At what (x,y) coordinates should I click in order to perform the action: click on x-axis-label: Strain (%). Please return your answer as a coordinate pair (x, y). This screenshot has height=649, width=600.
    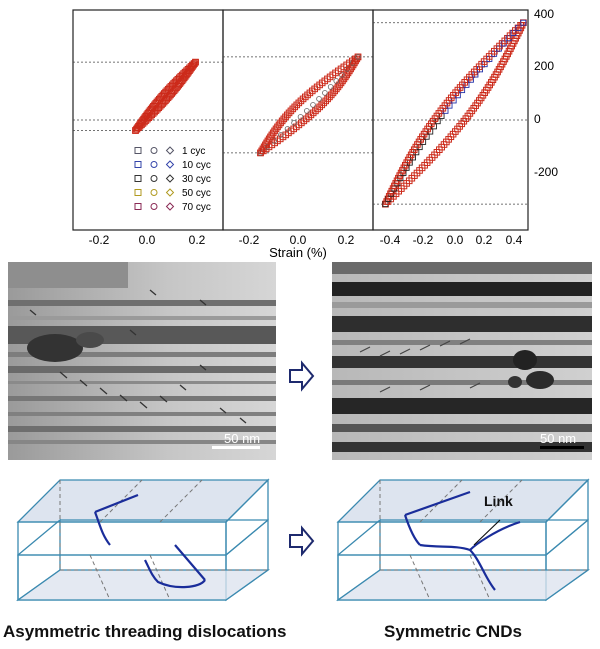
    Looking at the image, I should click on (298, 252).